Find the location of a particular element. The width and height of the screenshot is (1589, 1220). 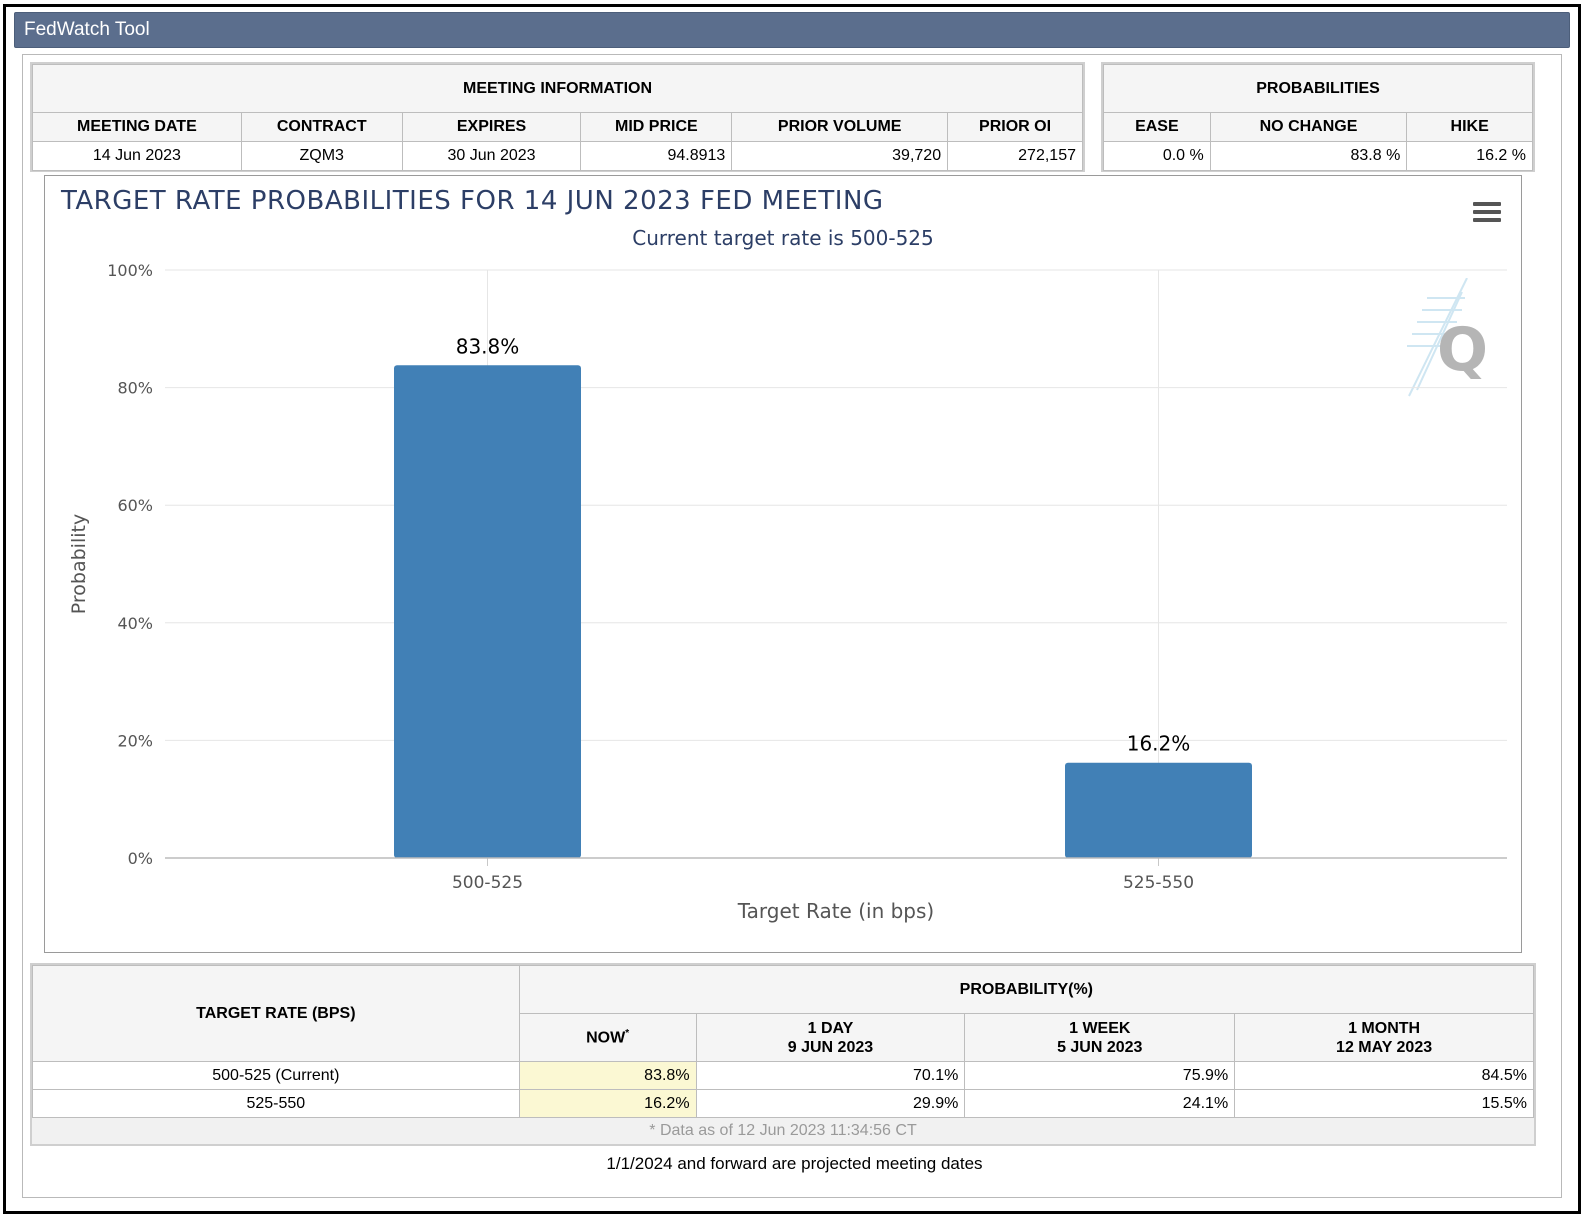

x-axis-title: Target Rate (in bps) is located at coordinates (835, 911).